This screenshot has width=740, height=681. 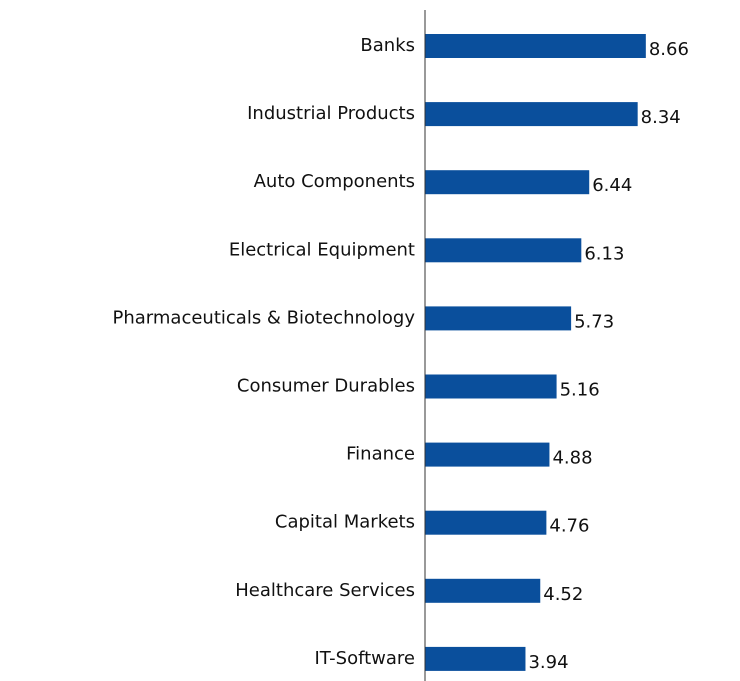 I want to click on value-label: 6.44, so click(x=612, y=185).